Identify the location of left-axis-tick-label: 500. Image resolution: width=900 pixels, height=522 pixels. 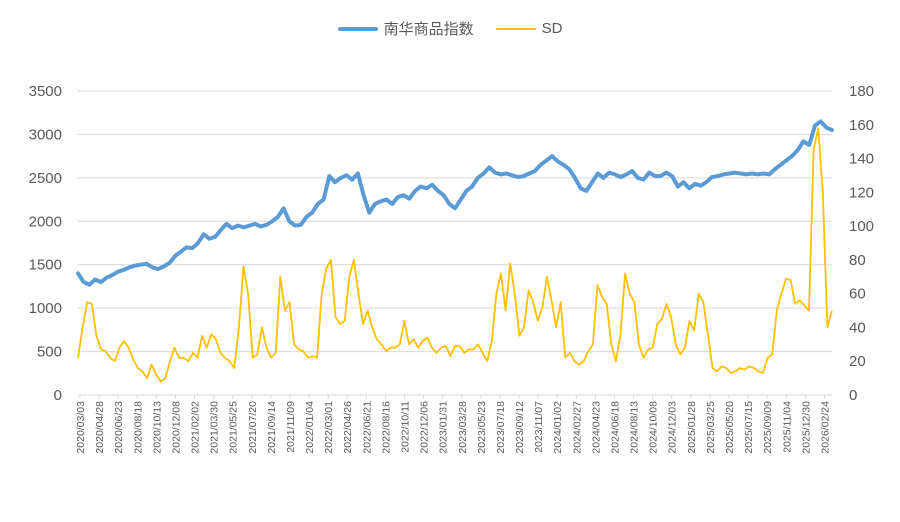
(49, 352).